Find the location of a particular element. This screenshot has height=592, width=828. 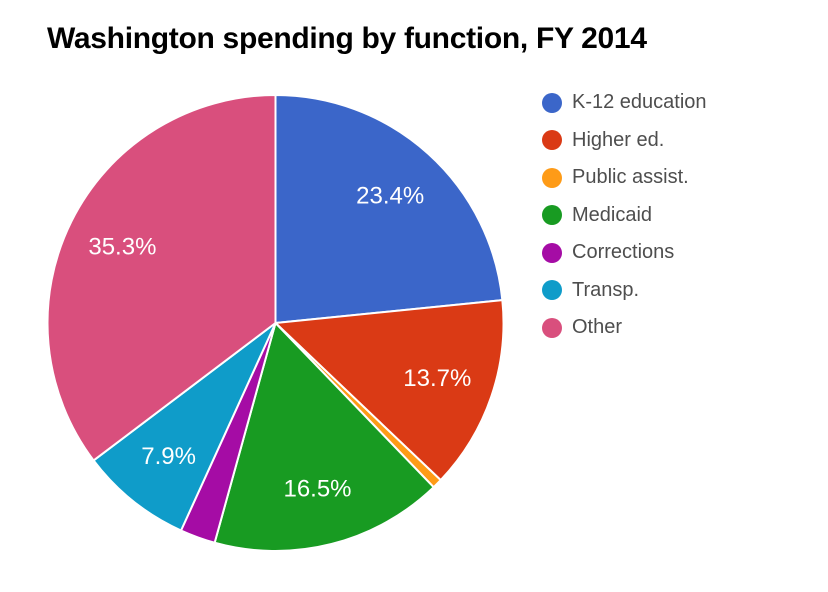

legend-label: Corrections is located at coordinates (623, 252).